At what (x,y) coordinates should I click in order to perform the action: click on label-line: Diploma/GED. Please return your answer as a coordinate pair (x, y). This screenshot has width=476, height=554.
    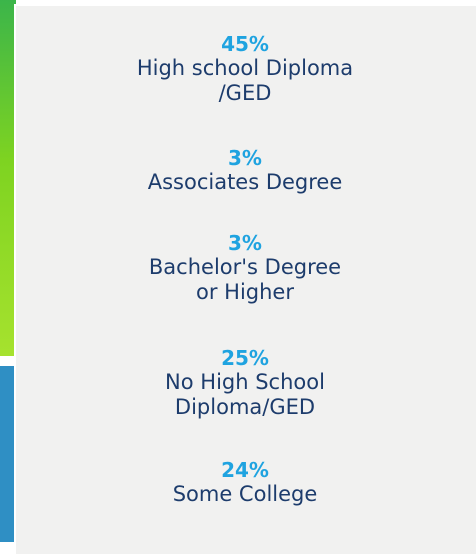
    Looking at the image, I should click on (245, 407).